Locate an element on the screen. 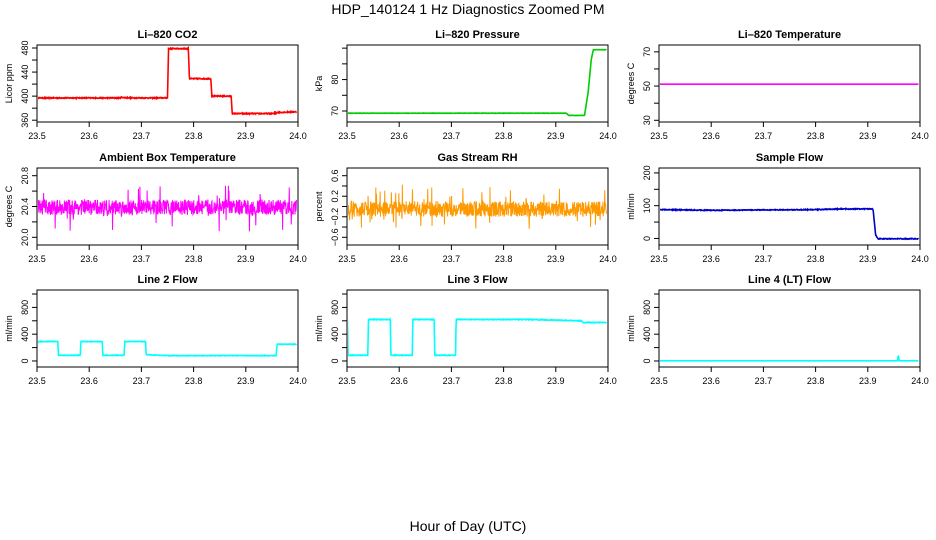  y-tick-label: 0.6 is located at coordinates (335, 175).